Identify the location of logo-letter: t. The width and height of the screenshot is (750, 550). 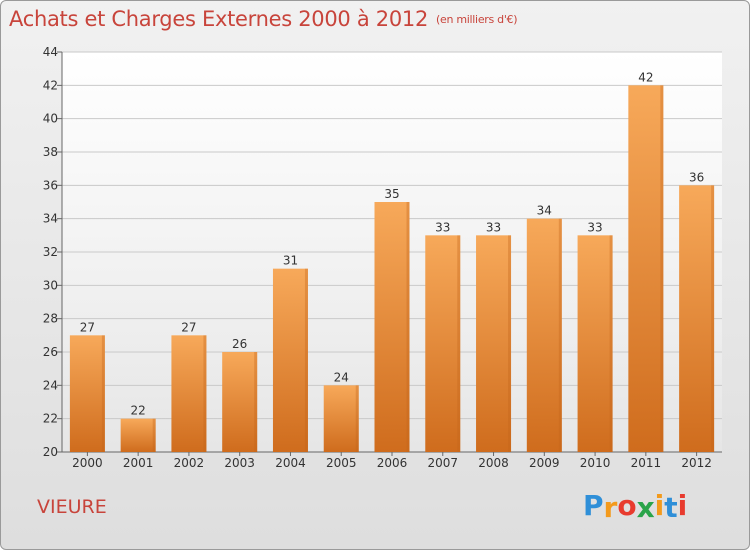
(671, 507).